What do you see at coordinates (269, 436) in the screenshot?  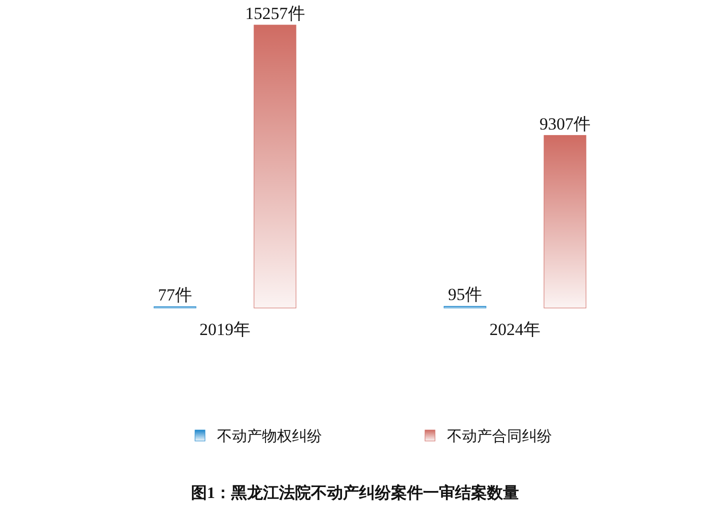 I see `legend-label: 不动产物权纠纷` at bounding box center [269, 436].